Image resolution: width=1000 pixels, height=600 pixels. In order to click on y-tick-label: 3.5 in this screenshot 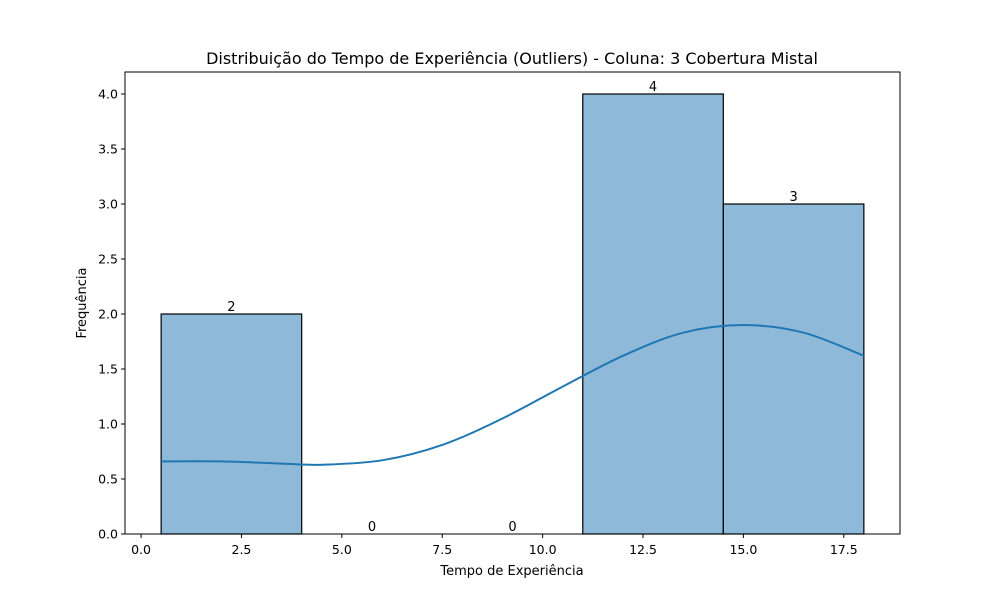, I will do `click(108, 149)`.